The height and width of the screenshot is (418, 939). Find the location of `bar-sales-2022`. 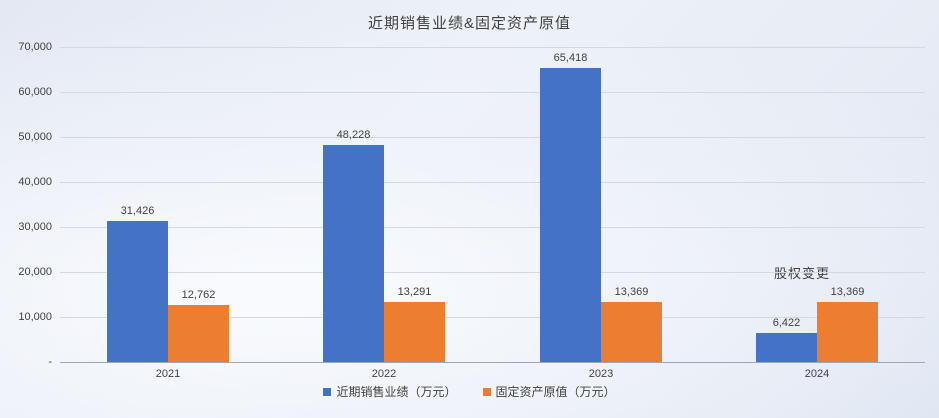

bar-sales-2022 is located at coordinates (353, 253).